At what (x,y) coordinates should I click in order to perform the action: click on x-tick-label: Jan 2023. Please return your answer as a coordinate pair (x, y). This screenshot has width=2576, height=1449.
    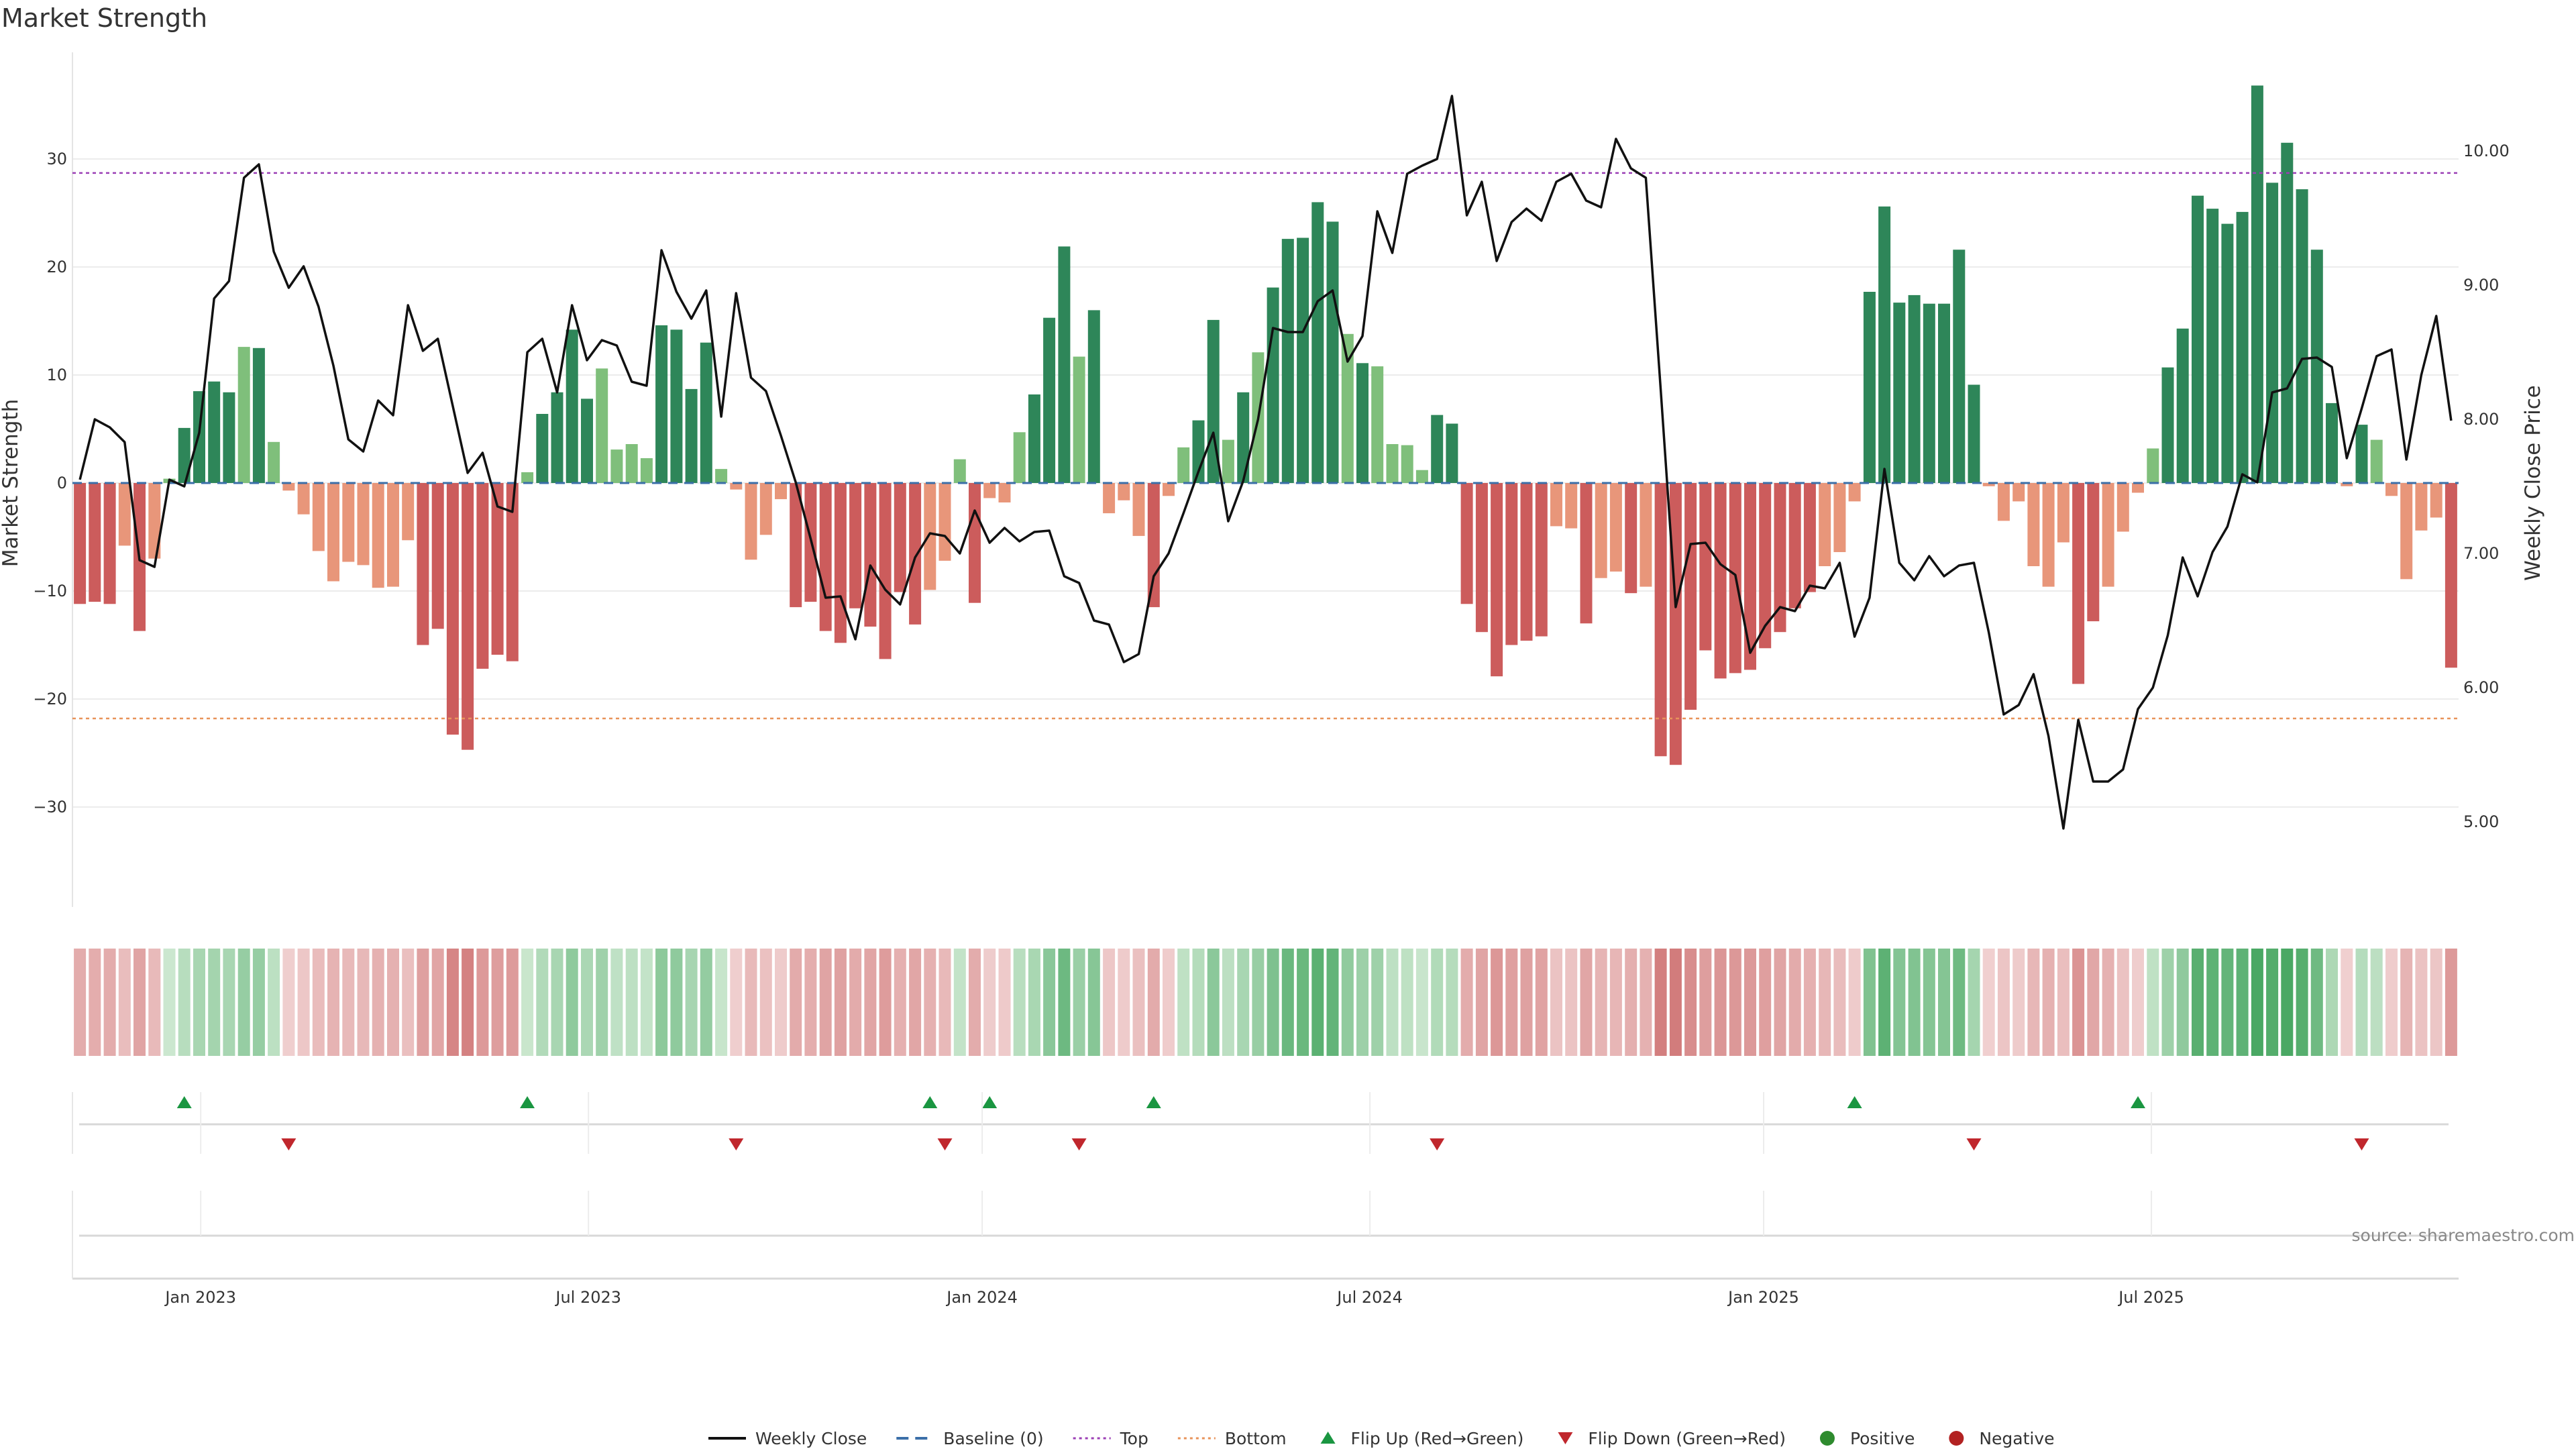
    Looking at the image, I should click on (200, 1297).